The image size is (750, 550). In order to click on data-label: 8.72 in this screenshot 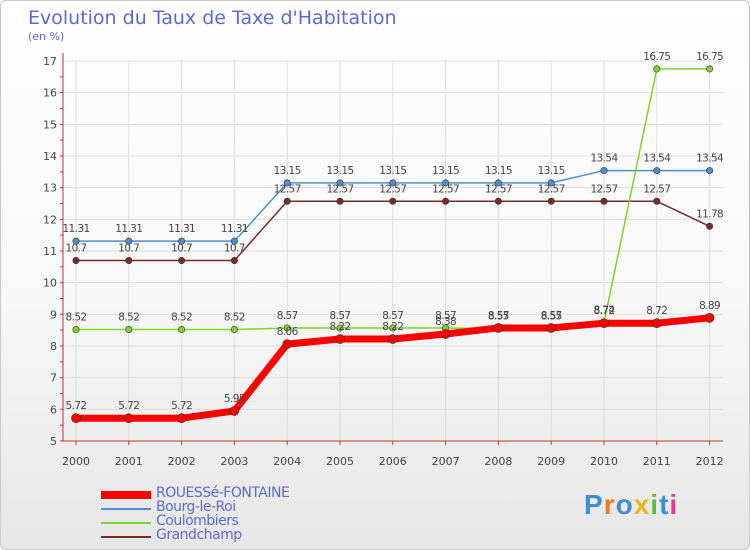, I will do `click(604, 311)`.